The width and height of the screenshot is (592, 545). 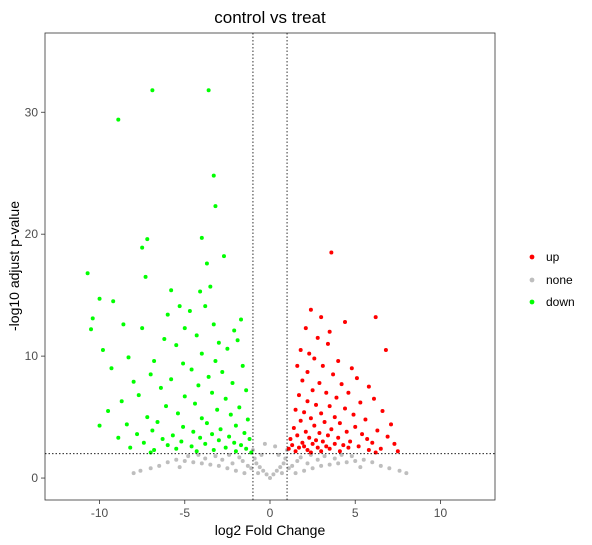 I want to click on y-tick-label-1: 10, so click(x=32, y=356).